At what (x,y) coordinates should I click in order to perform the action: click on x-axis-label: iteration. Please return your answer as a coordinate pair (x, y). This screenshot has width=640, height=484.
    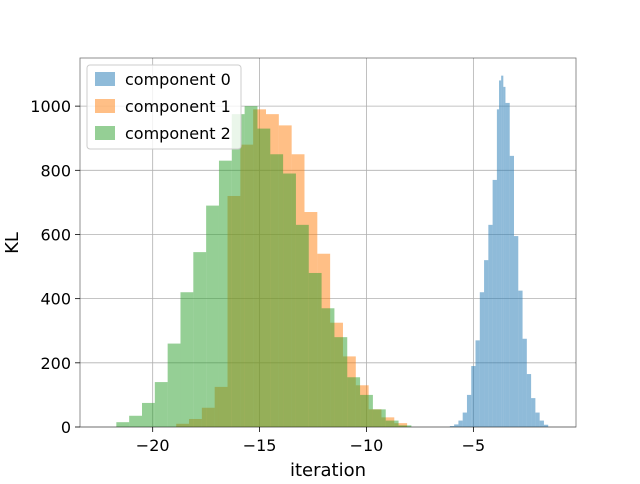
    Looking at the image, I should click on (328, 470).